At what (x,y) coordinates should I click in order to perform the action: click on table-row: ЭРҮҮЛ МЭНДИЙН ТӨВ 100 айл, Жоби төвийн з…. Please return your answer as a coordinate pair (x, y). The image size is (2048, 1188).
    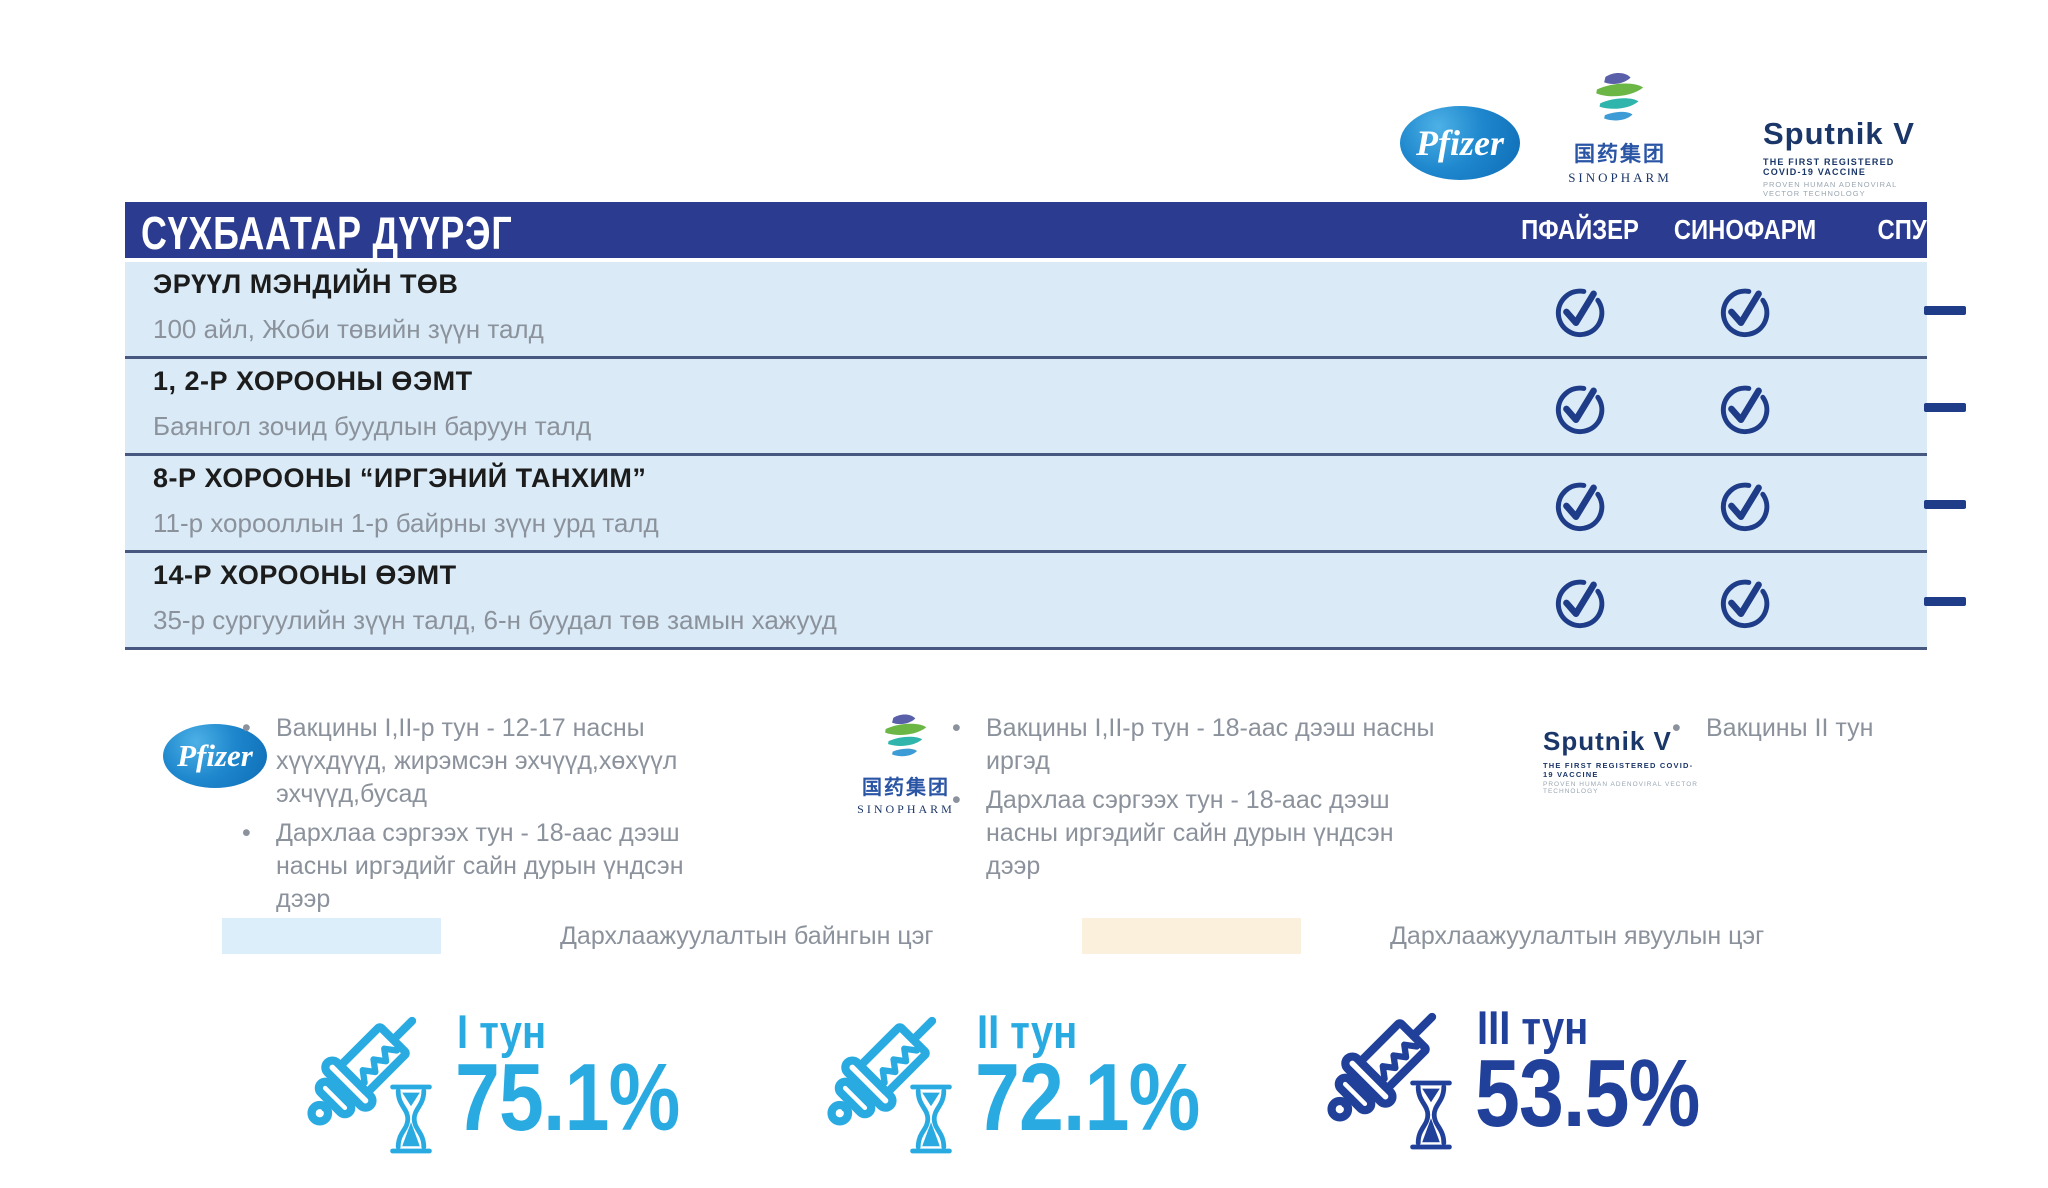
    Looking at the image, I should click on (1045, 310).